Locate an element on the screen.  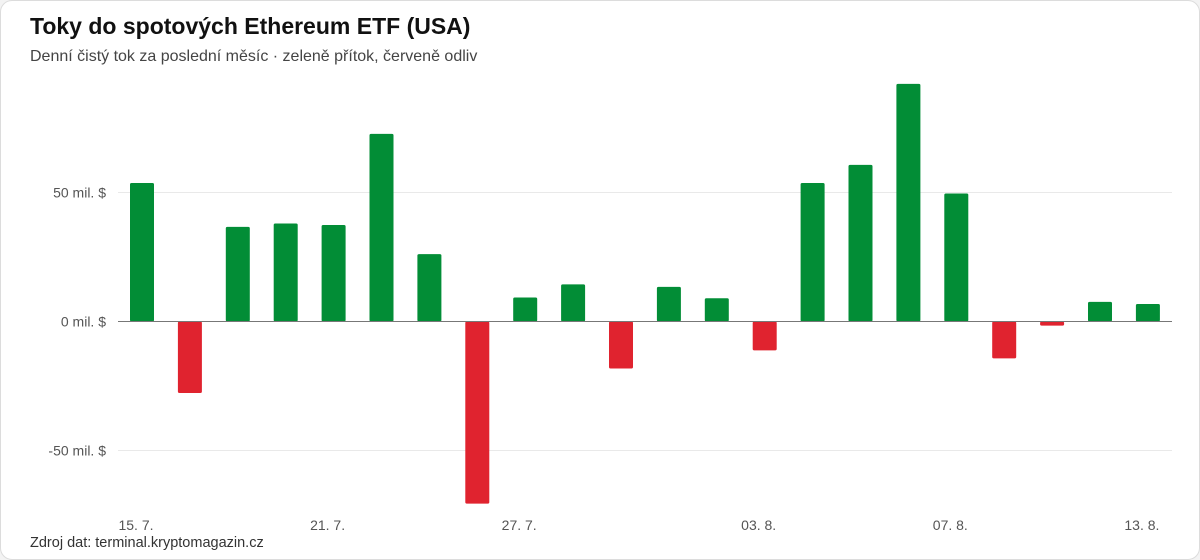
x-tick-label: 27. 7. is located at coordinates (519, 525).